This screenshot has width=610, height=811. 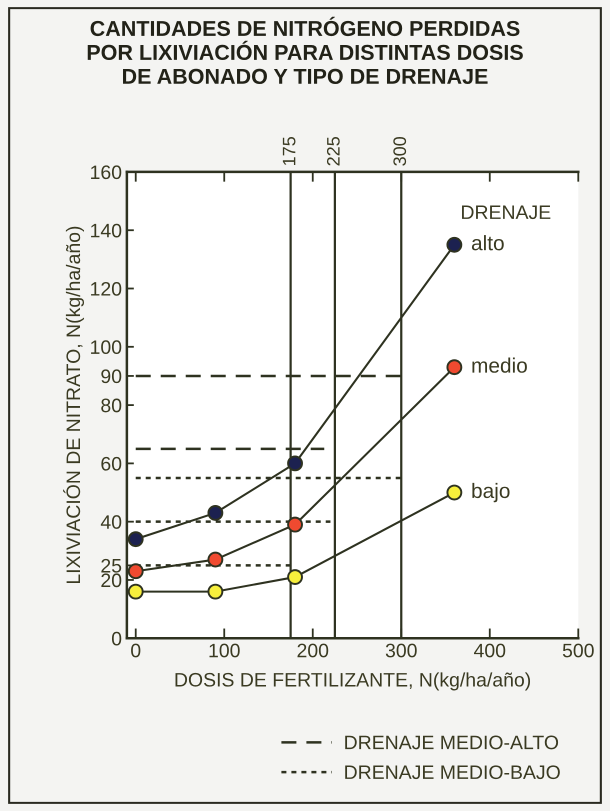 What do you see at coordinates (491, 492) in the screenshot?
I see `series-label: bajo` at bounding box center [491, 492].